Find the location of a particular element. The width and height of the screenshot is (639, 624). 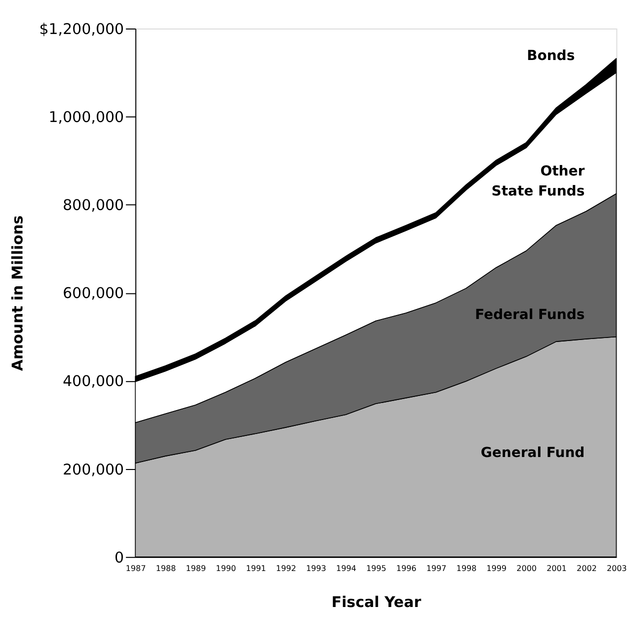

y-axis-title: Amount in Millions is located at coordinates (17, 293).